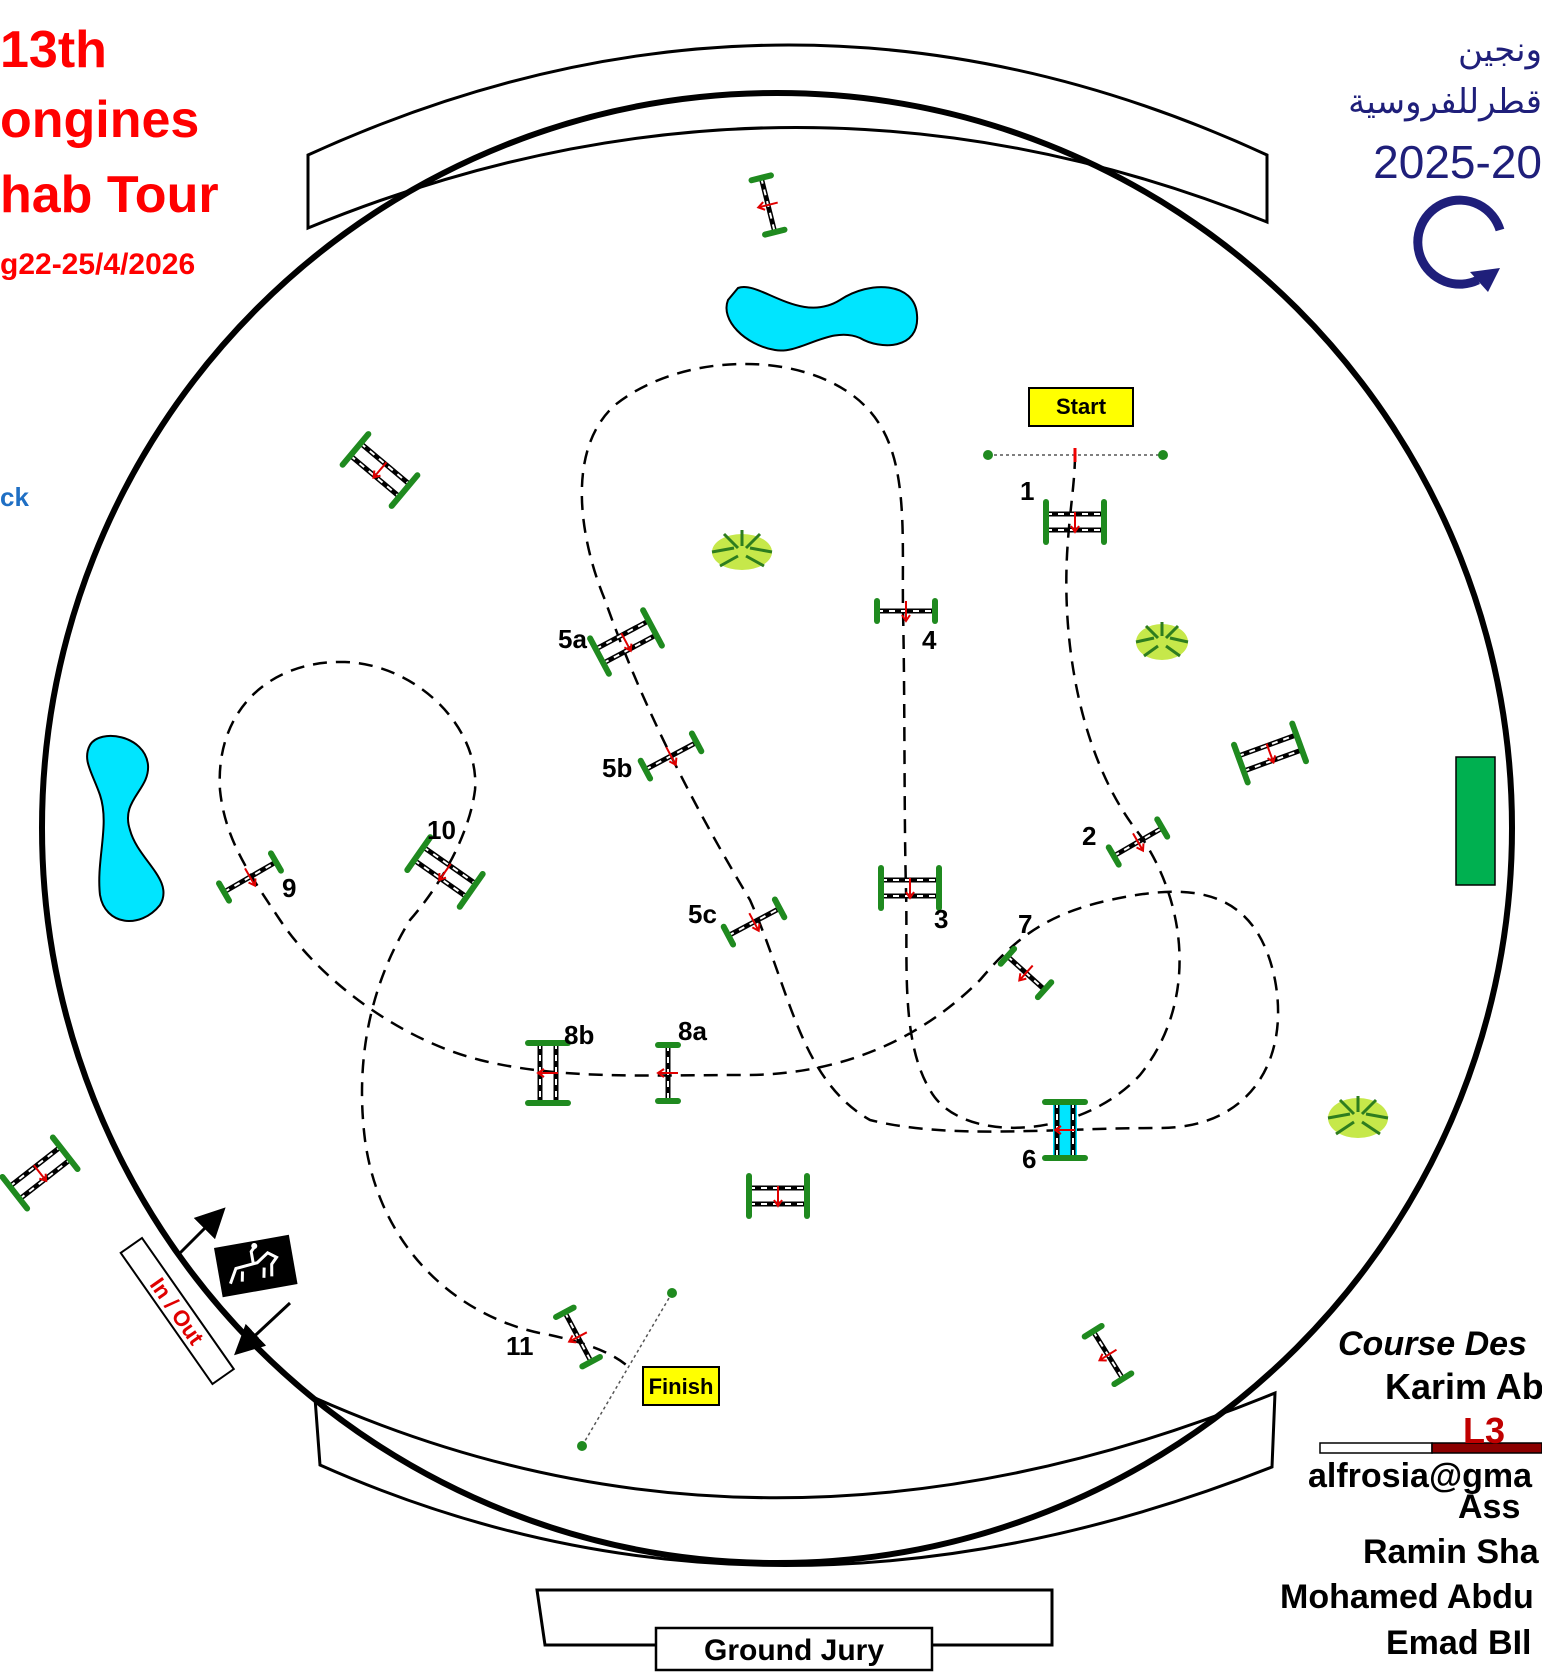 The width and height of the screenshot is (1542, 1678). I want to click on designer-assistant-label: Ass, so click(1489, 1507).